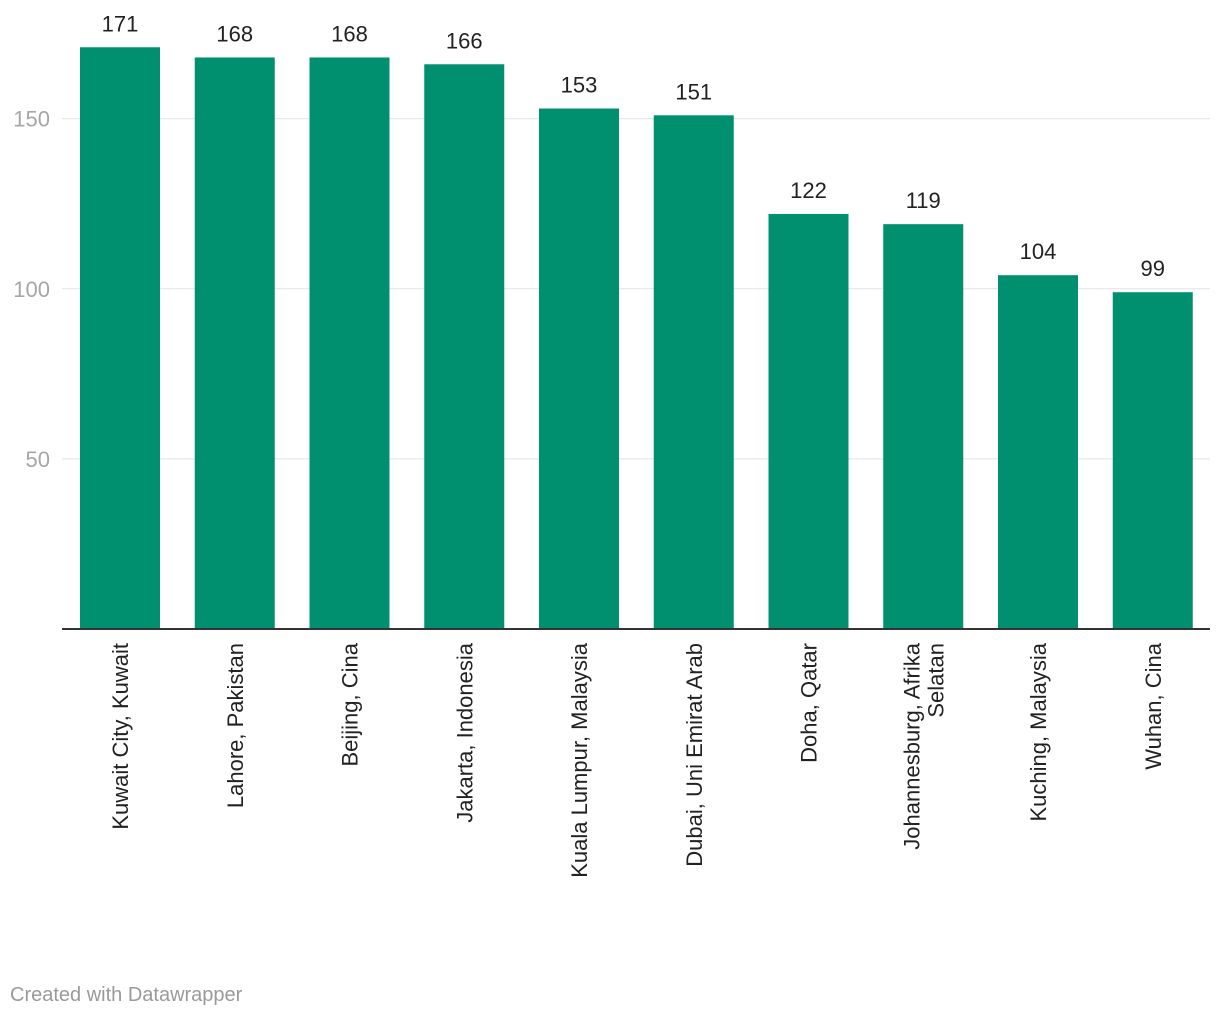 This screenshot has height=1020, width=1220. I want to click on x-category-label: Kuwait City, Kuwait, so click(120, 736).